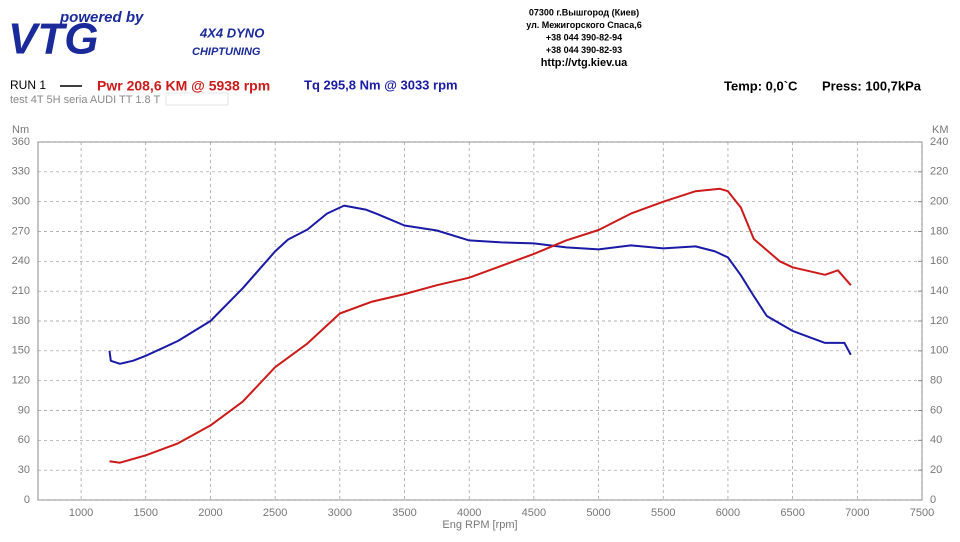 The height and width of the screenshot is (542, 960). I want to click on x-tick-label: 1500, so click(146, 513).